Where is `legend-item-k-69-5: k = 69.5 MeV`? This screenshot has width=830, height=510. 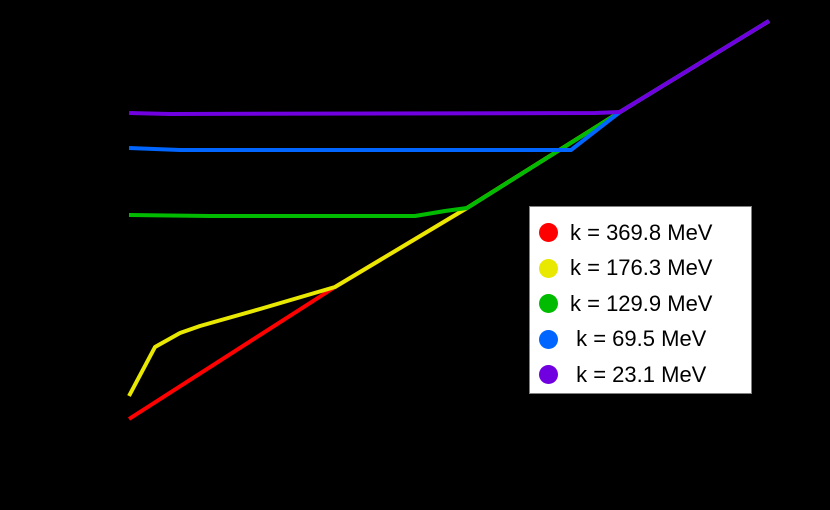 legend-item-k-69-5: k = 69.5 MeV is located at coordinates (645, 340).